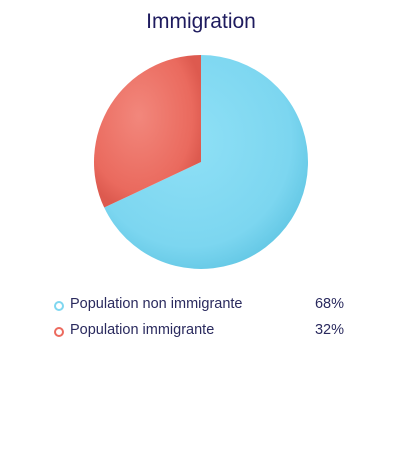 Image resolution: width=402 pixels, height=459 pixels. What do you see at coordinates (59, 306) in the screenshot?
I see `legend-marker-non-immigrant` at bounding box center [59, 306].